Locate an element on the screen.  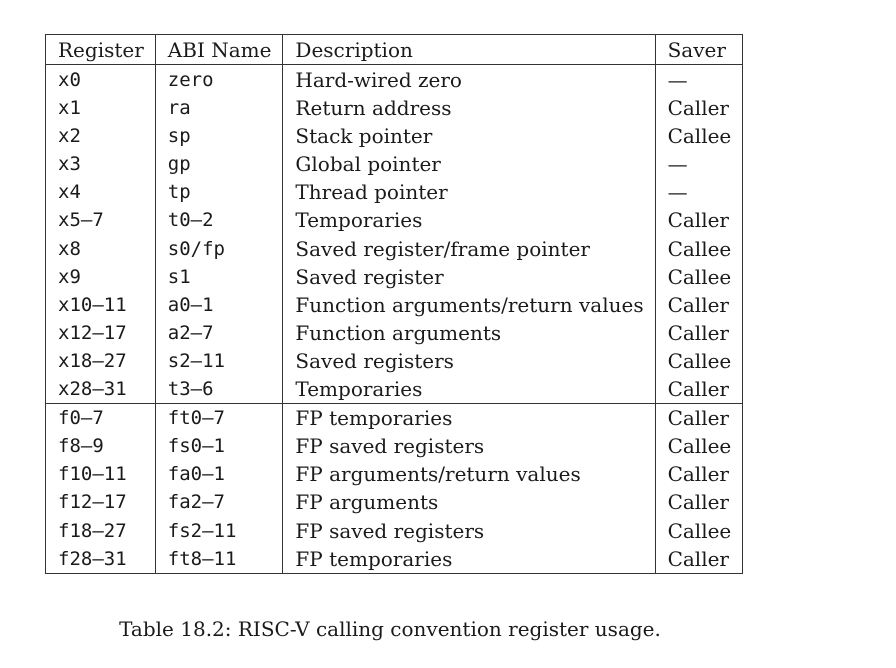
cell-register: f28–31 is located at coordinates (100, 559).